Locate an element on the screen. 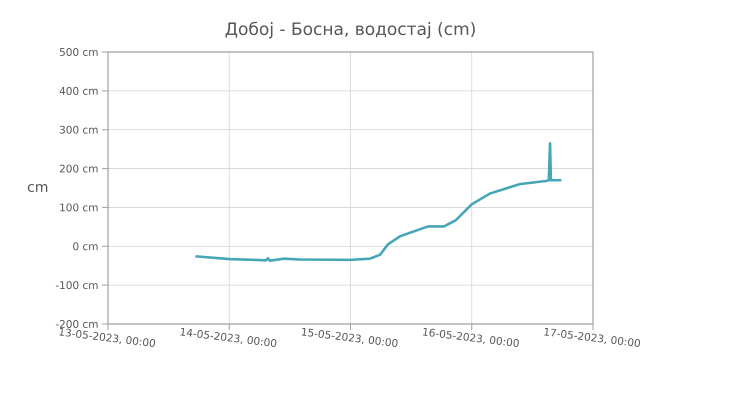 The width and height of the screenshot is (750, 420). y-tick-label: 300 cm is located at coordinates (79, 130).